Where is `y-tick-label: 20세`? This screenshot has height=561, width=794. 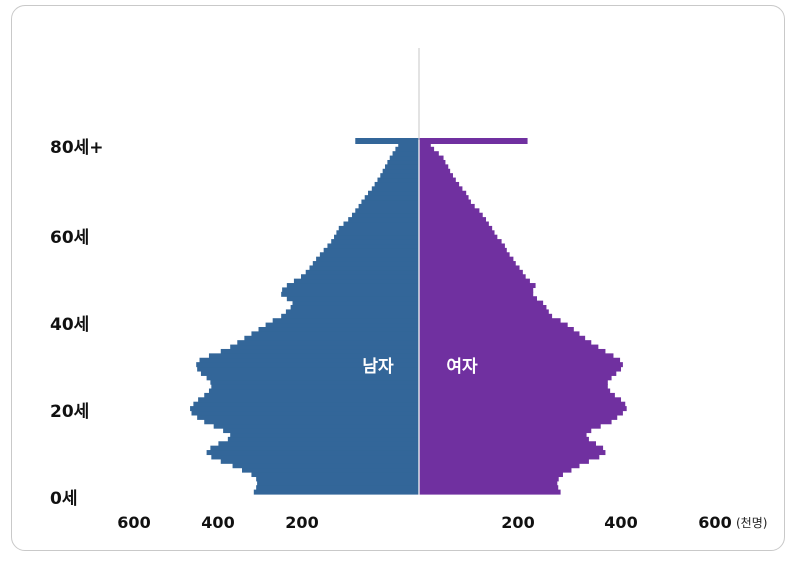 y-tick-label: 20세 is located at coordinates (69, 412).